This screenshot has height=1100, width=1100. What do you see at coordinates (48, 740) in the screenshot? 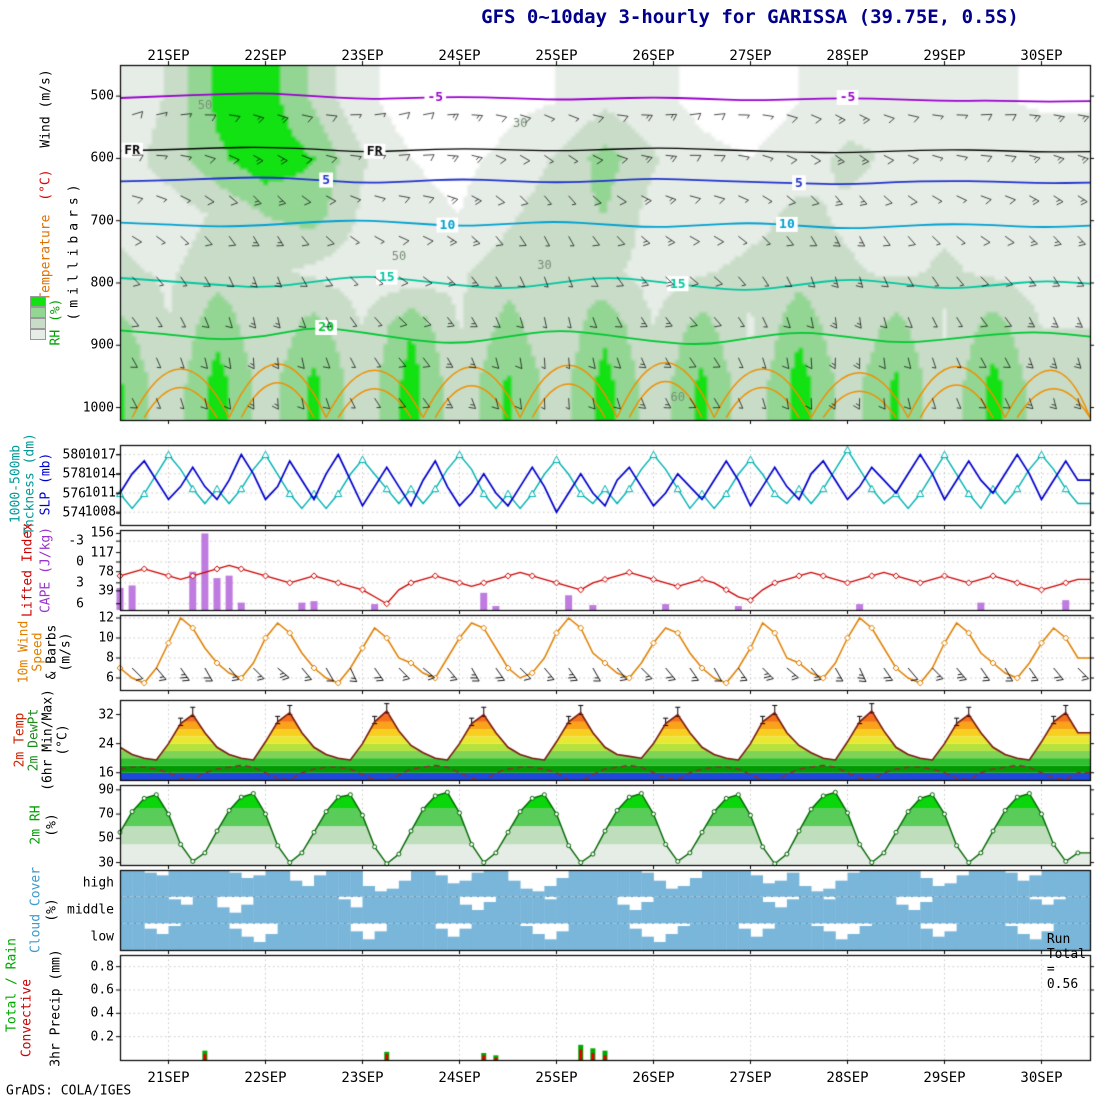
I see `temp2m-axis-label-3: (6hr Min/Max)` at bounding box center [48, 740].